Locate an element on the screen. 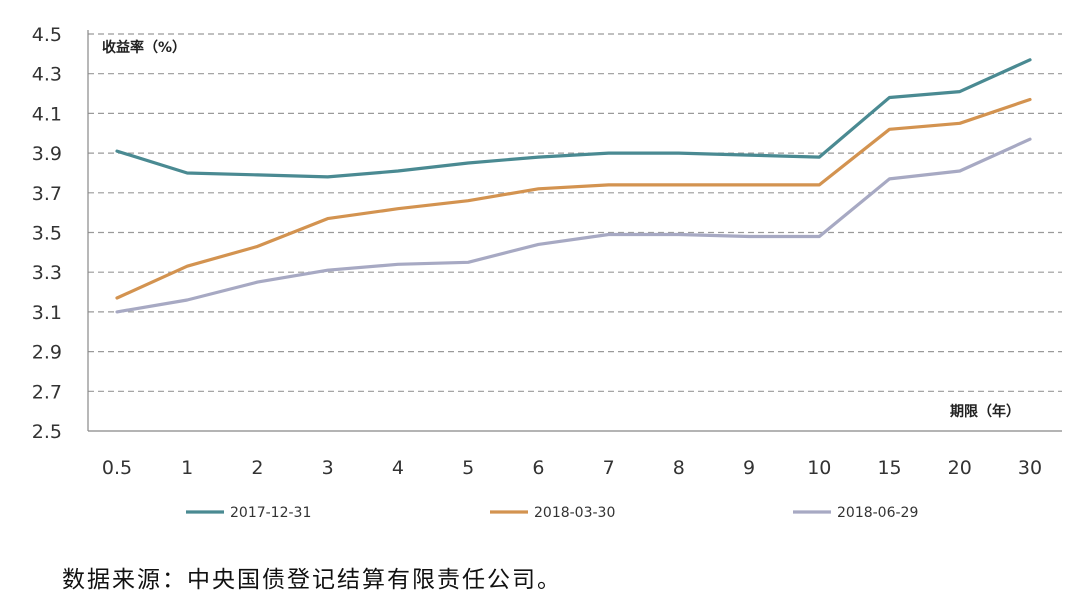  x-tick-label: 30 is located at coordinates (1030, 468).